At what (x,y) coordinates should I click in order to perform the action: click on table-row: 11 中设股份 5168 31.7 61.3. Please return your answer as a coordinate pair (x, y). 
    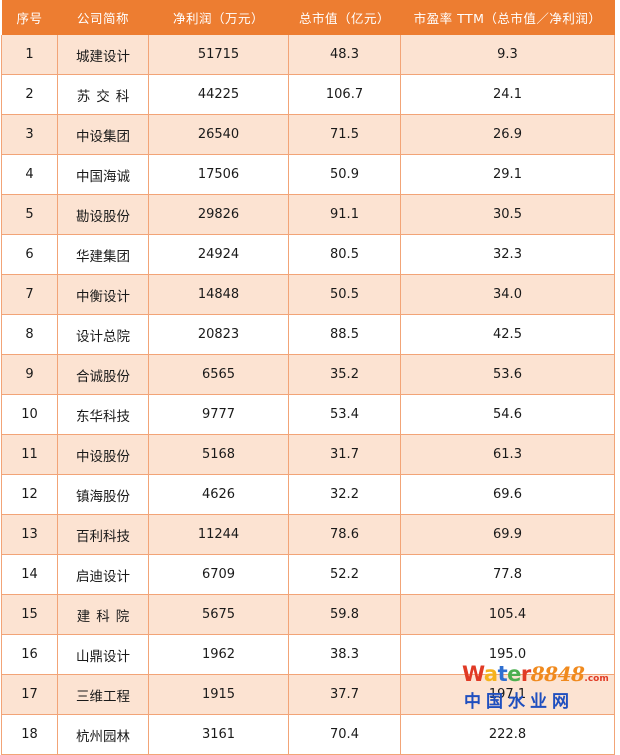
    Looking at the image, I should click on (308, 454).